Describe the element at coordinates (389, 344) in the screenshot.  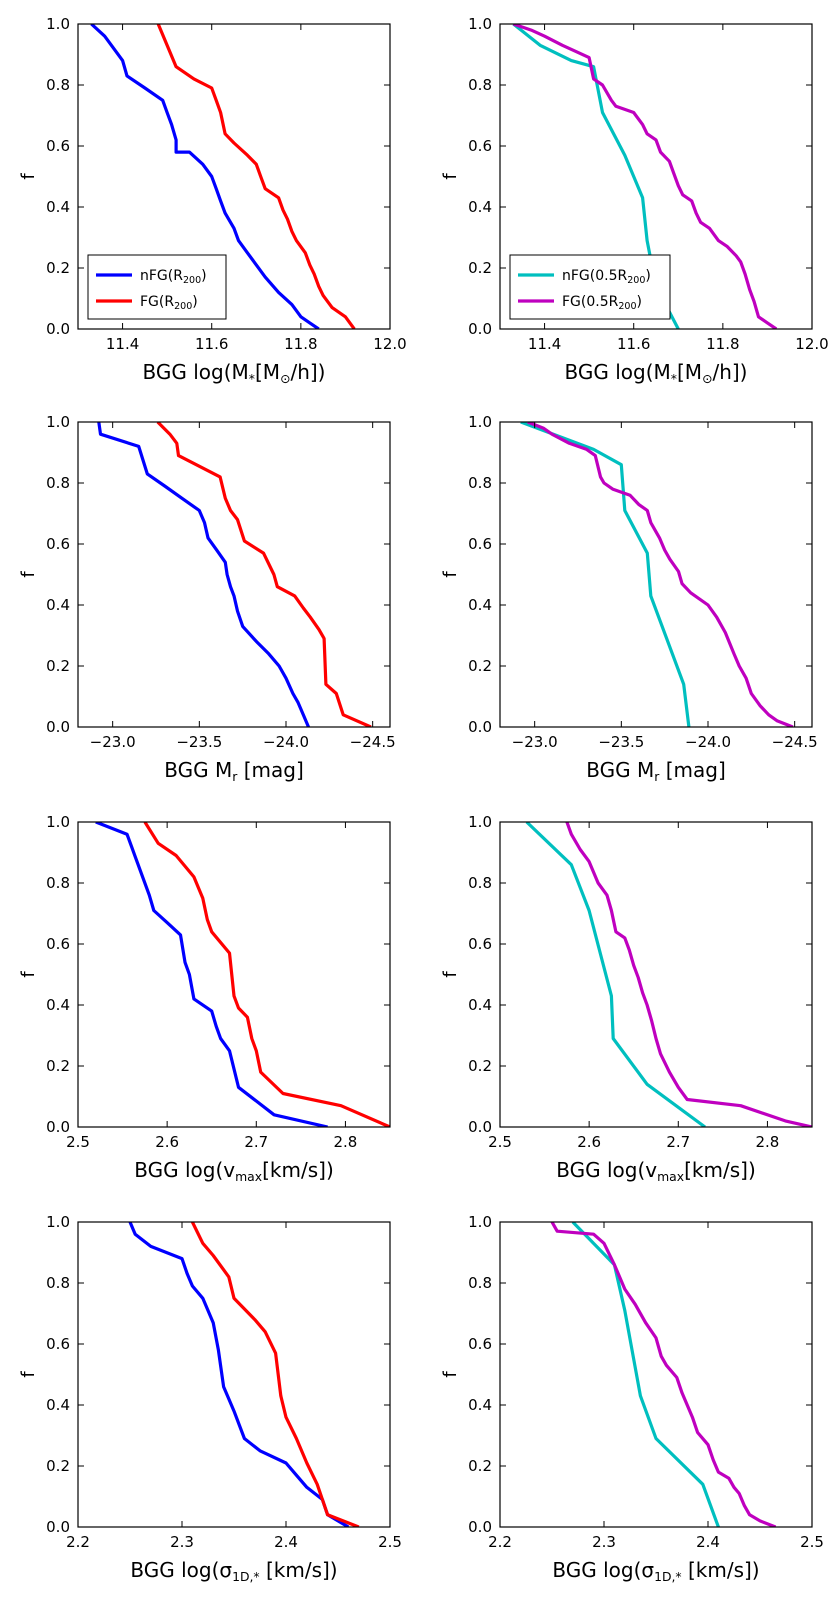
I see `x-tick-label: 12.0` at that location.